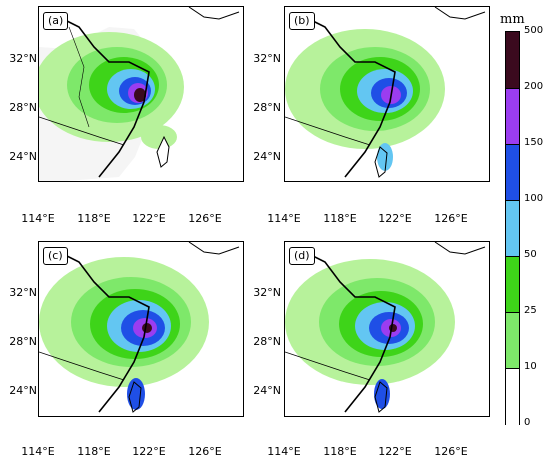  I want to click on panel-c: (c), so click(141, 329).